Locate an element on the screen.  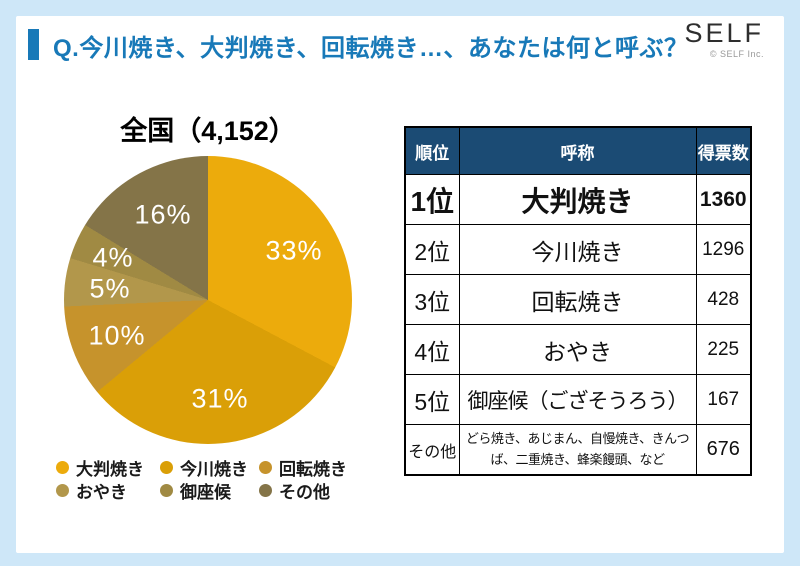
title-accent-bar is located at coordinates (33, 44).